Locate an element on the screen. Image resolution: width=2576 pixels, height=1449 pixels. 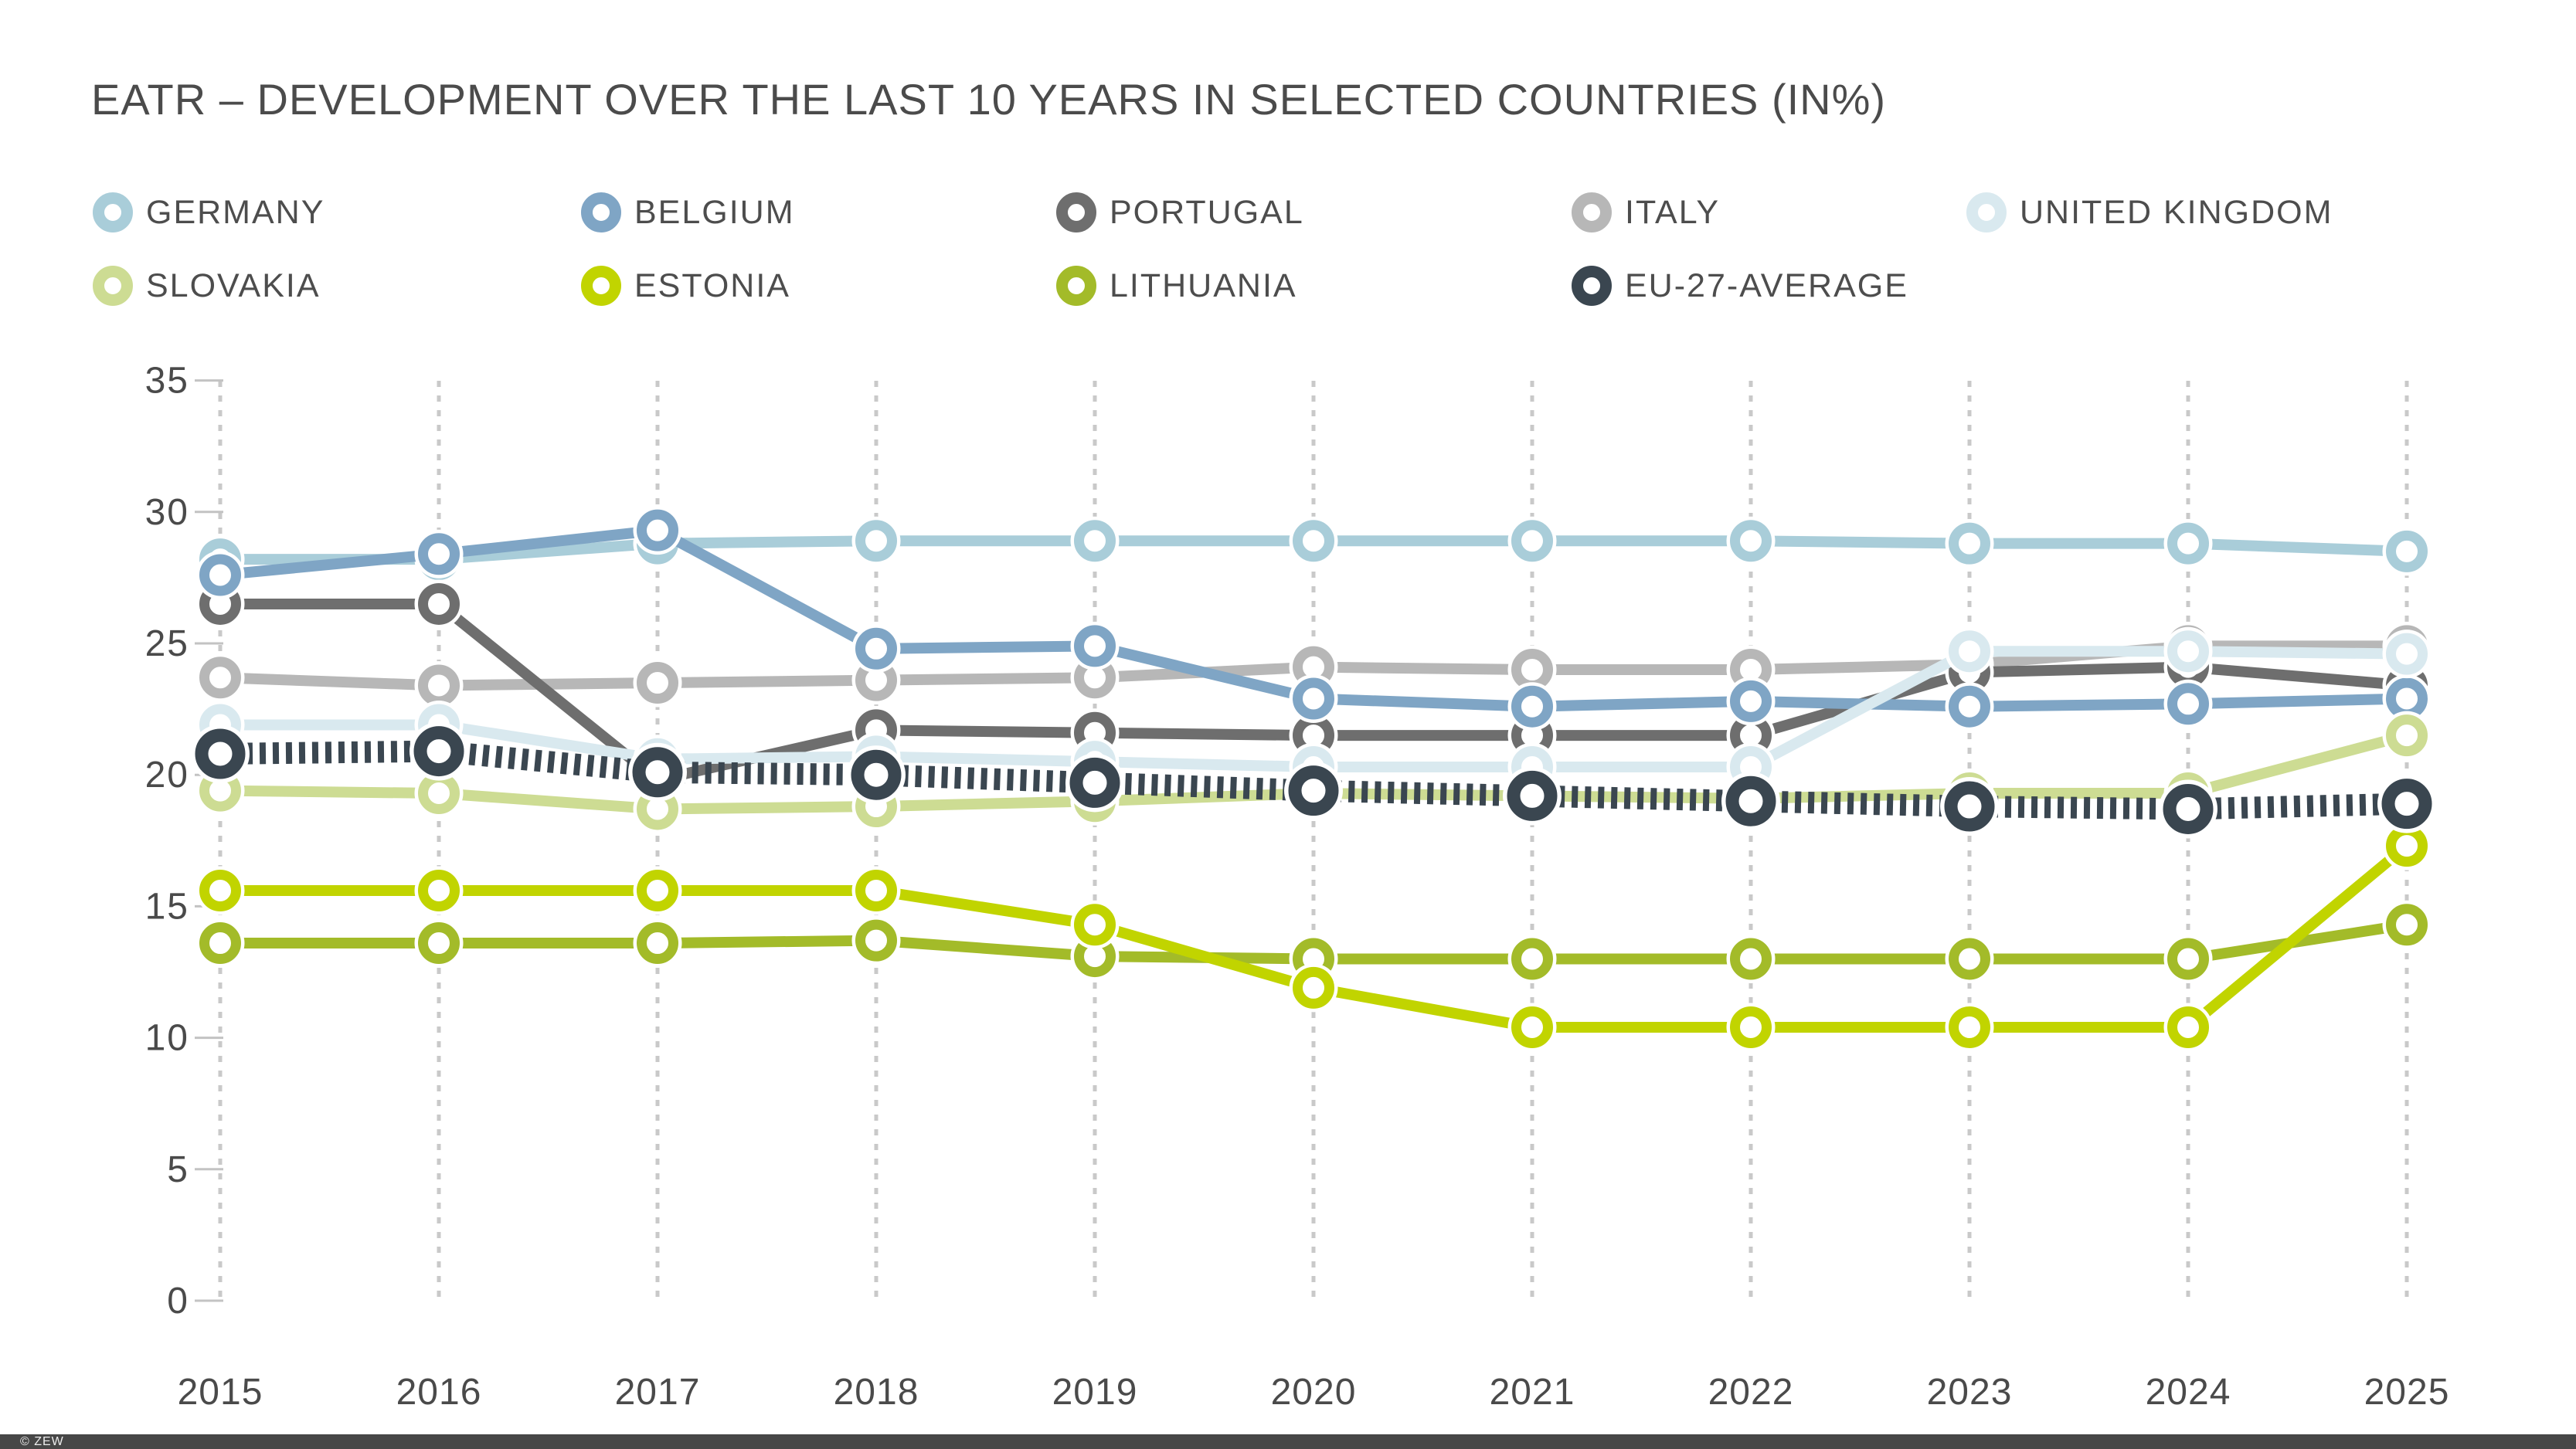
y-tick-label-10: 10 is located at coordinates (167, 1038).